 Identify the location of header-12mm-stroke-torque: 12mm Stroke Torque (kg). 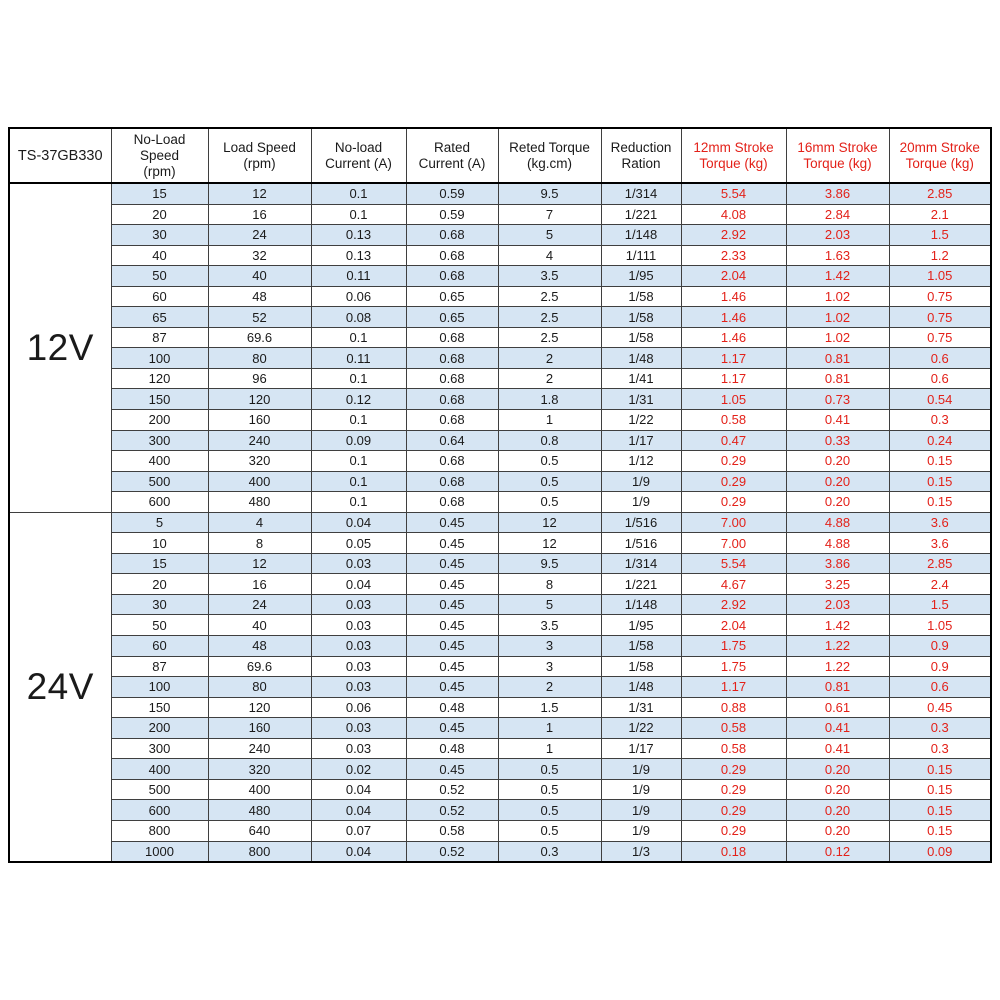
(733, 155).